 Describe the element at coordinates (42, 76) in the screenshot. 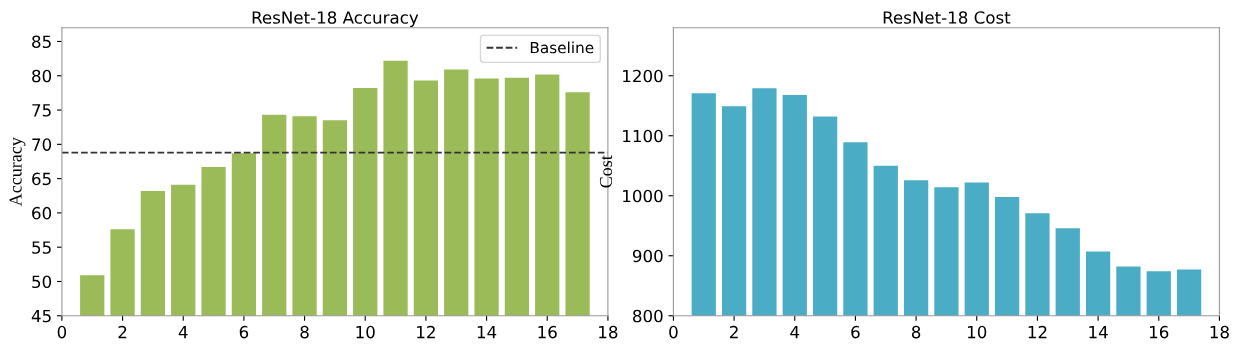

I see `y-tick-label: 80` at that location.